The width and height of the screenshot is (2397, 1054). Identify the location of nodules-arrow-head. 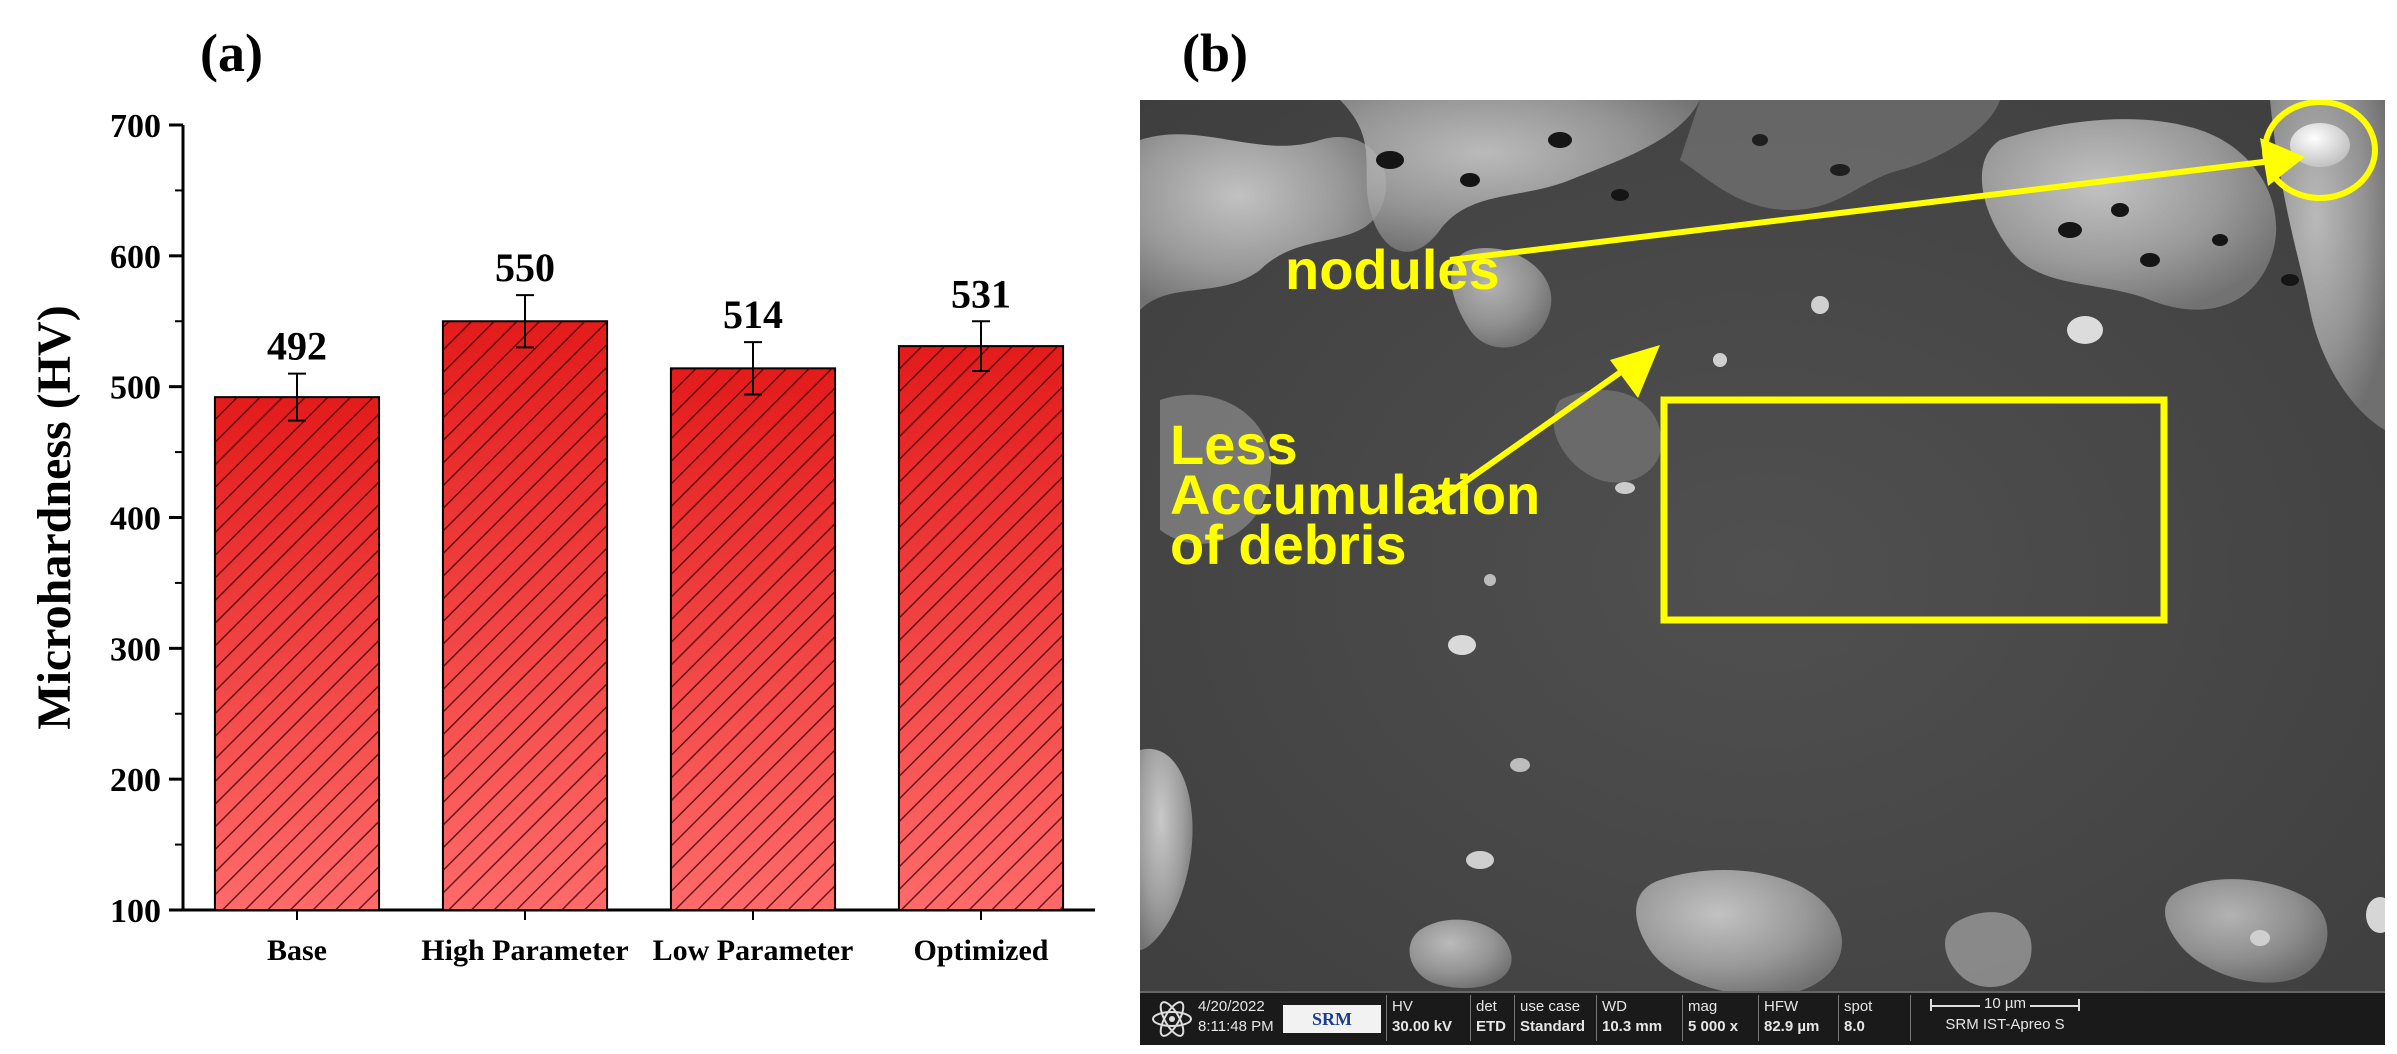
(2282, 162).